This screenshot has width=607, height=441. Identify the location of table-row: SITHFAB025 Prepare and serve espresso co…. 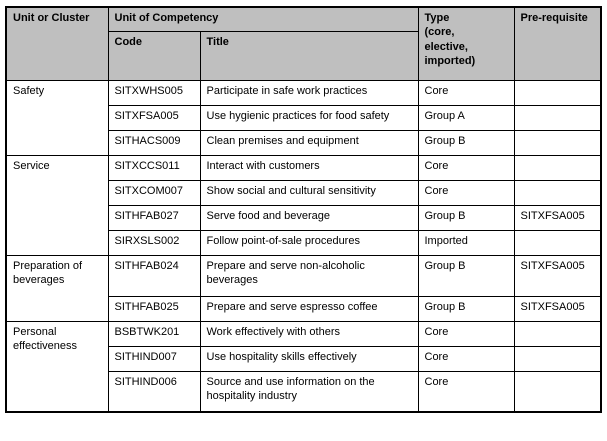
(304, 308).